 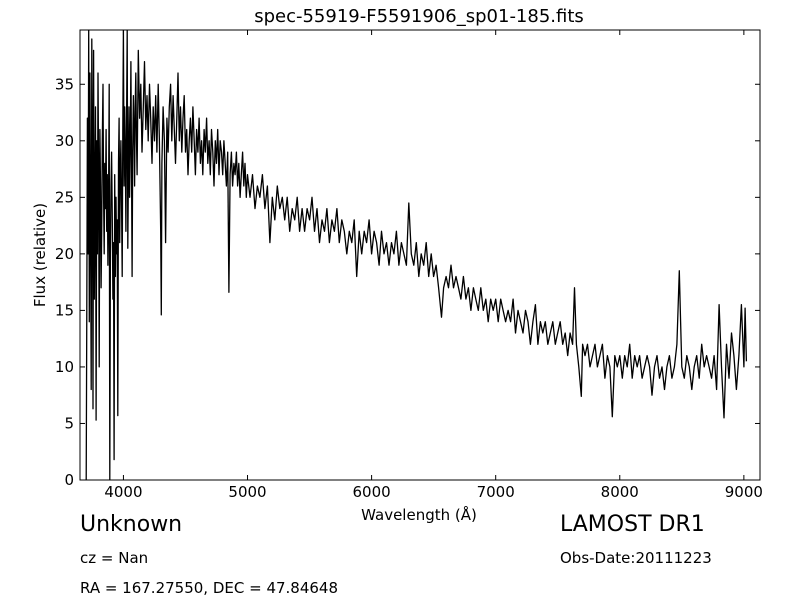 I want to click on y-tick-label: 15, so click(x=64, y=310).